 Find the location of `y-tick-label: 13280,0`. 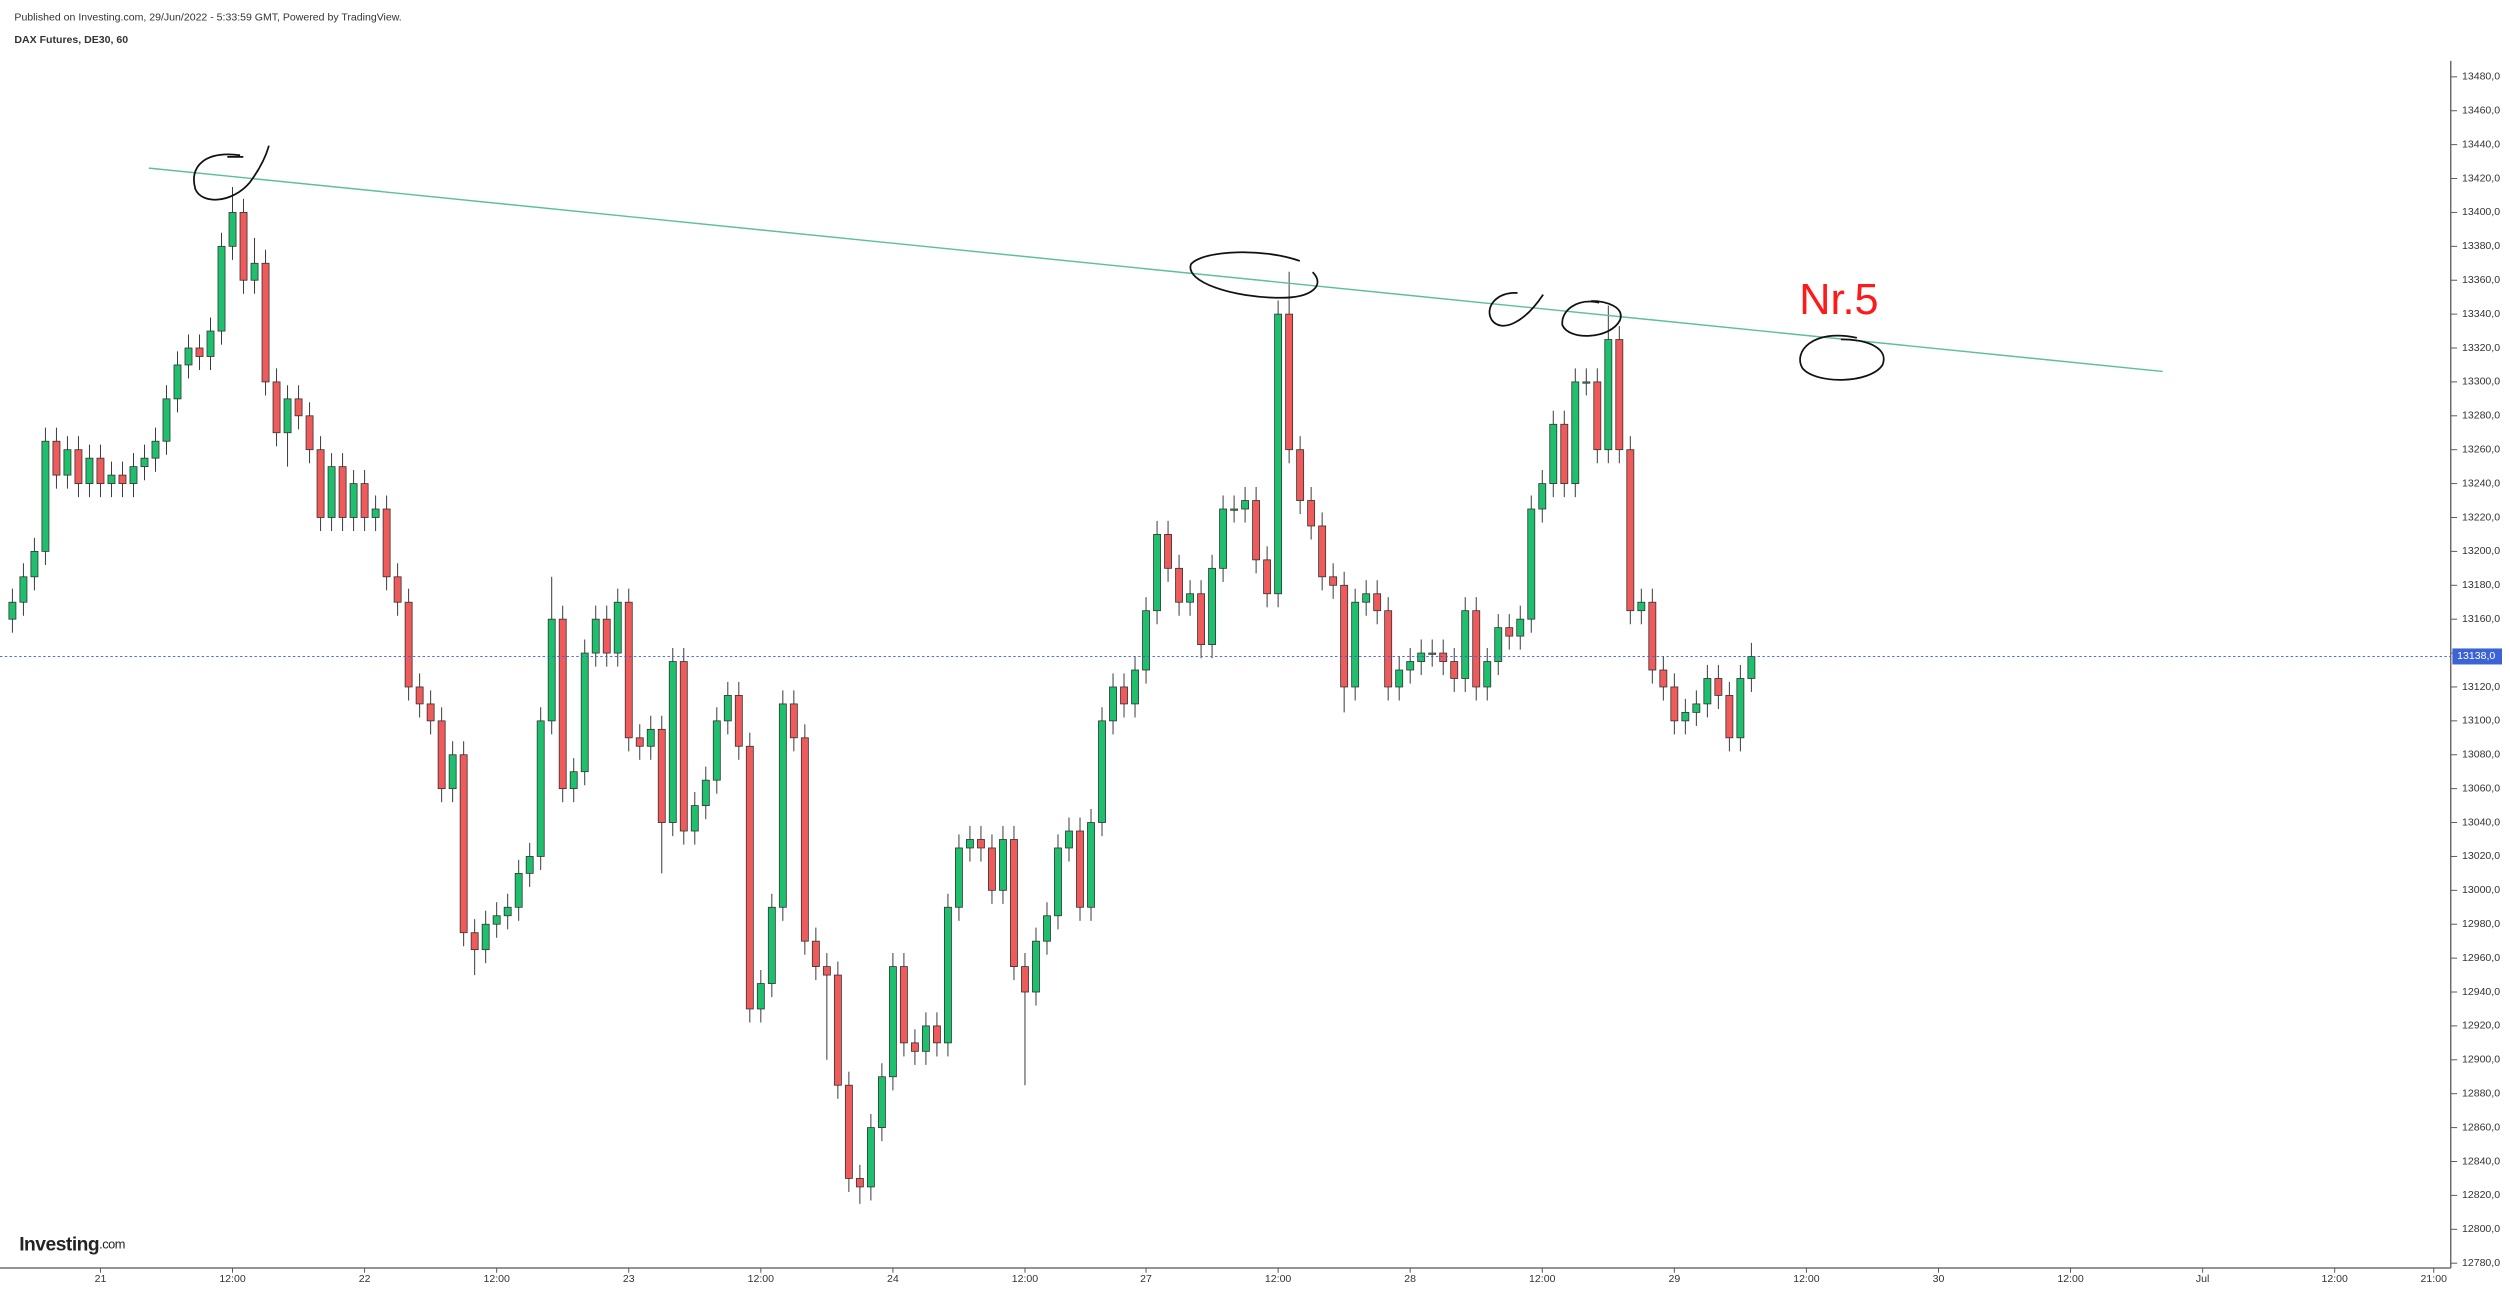

y-tick-label: 13280,0 is located at coordinates (2481, 416).